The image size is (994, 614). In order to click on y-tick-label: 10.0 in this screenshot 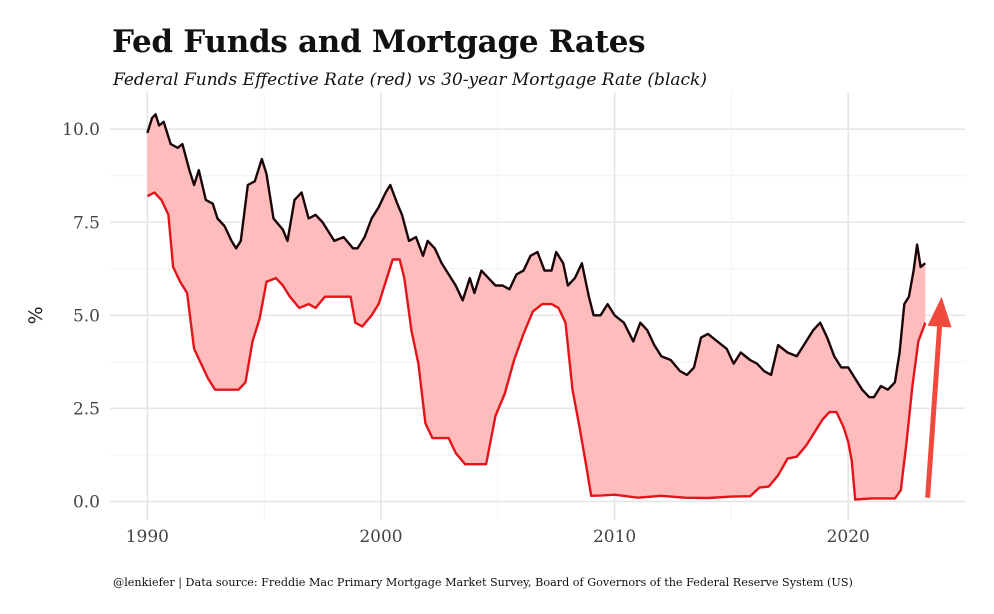, I will do `click(81, 130)`.